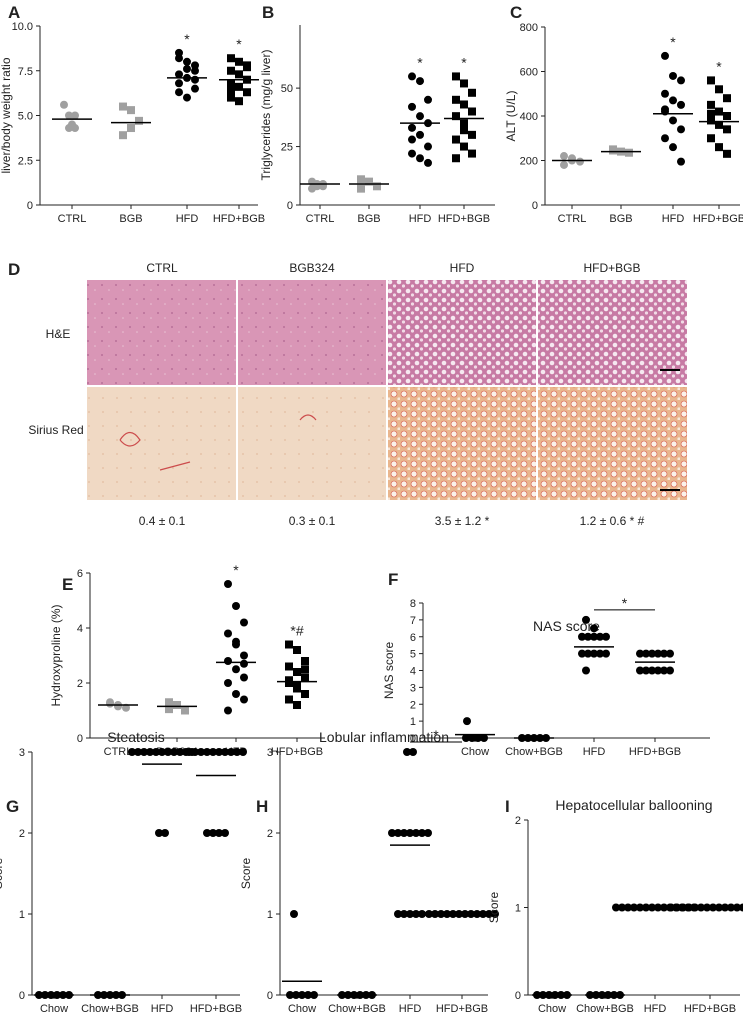 The image size is (743, 1018). I want to click on y-tick-label: 5.0, so click(25, 117).